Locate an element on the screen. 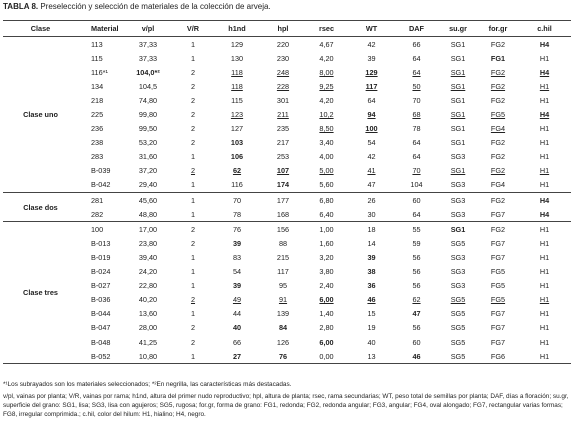 This screenshot has width=574, height=423. column-header: c.hil is located at coordinates (544, 28).